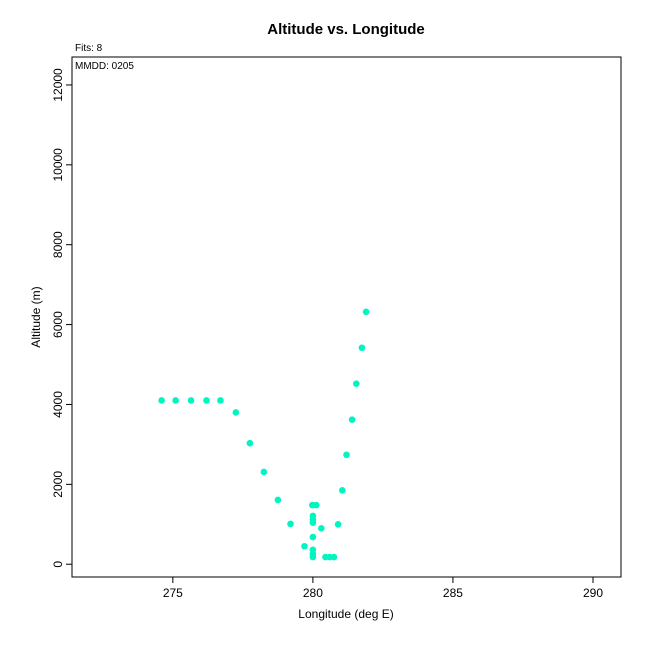 The width and height of the screenshot is (650, 650). I want to click on y-tick-label: 0, so click(58, 564).